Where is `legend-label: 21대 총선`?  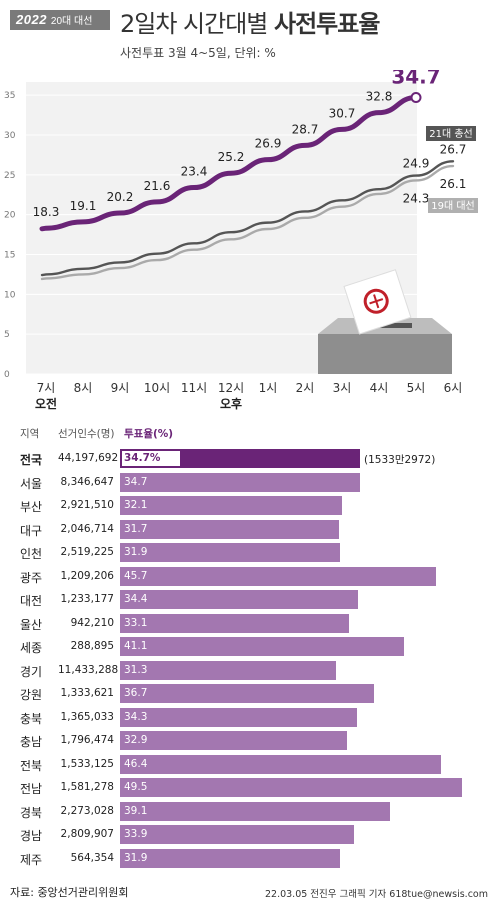 legend-label: 21대 총선 is located at coordinates (451, 134).